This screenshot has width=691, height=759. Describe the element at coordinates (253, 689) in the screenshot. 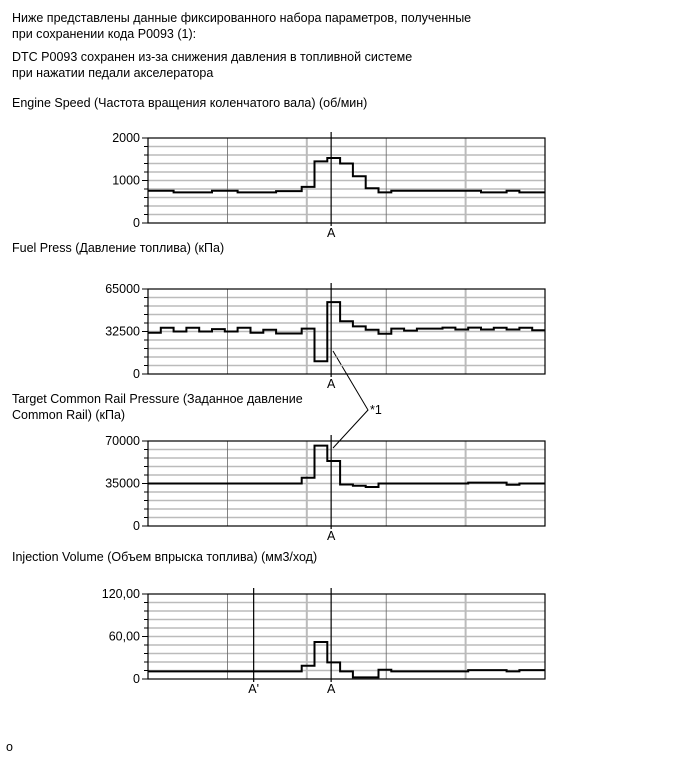

I see `marker-label: A'` at that location.